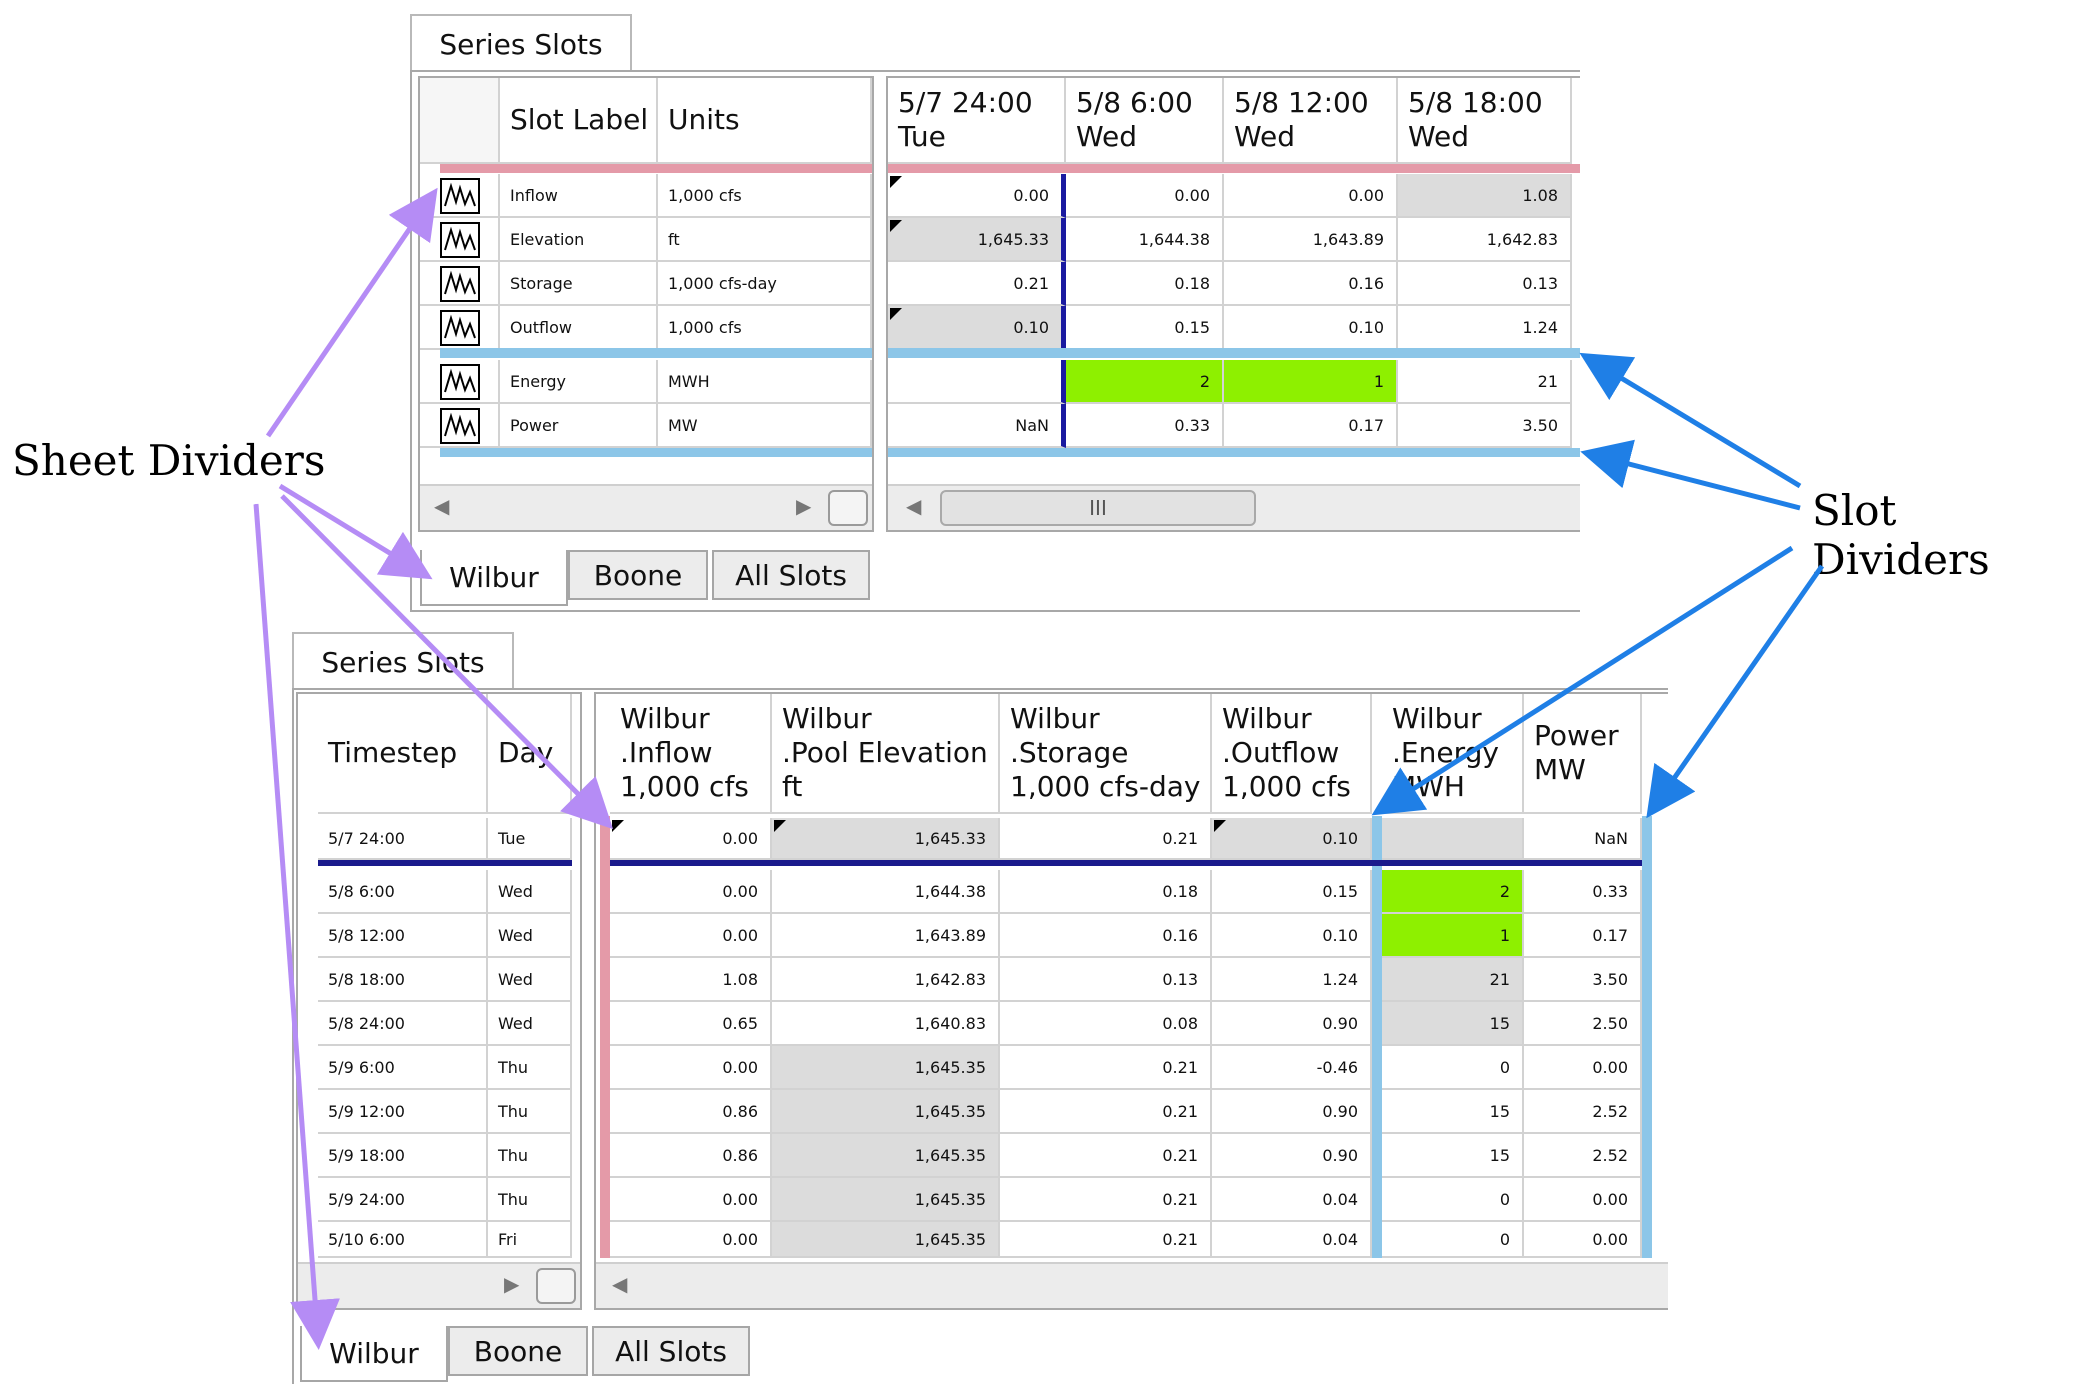  I want to click on bottom-sheet-tab-all-slots: All Slots, so click(671, 1351).